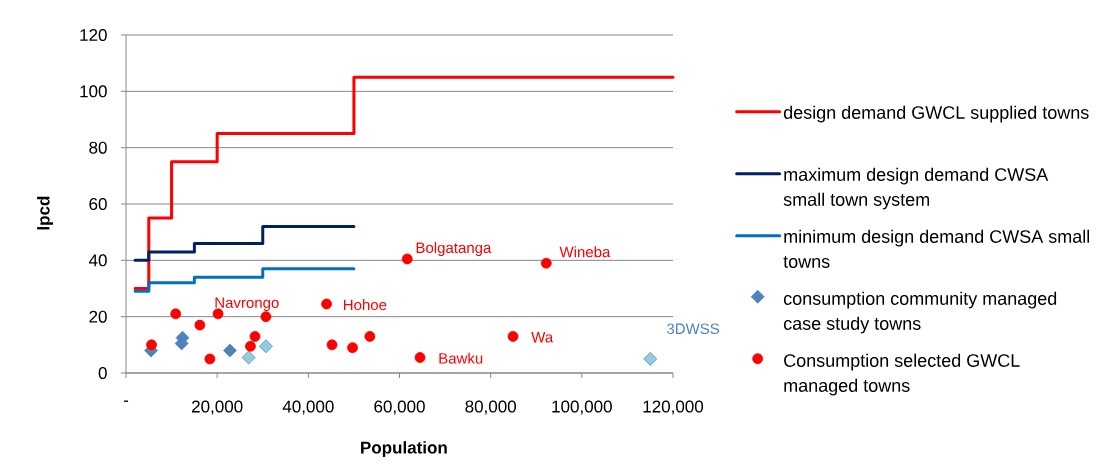 The image size is (1102, 473). What do you see at coordinates (97, 260) in the screenshot?
I see `y-tick-label: 40` at bounding box center [97, 260].